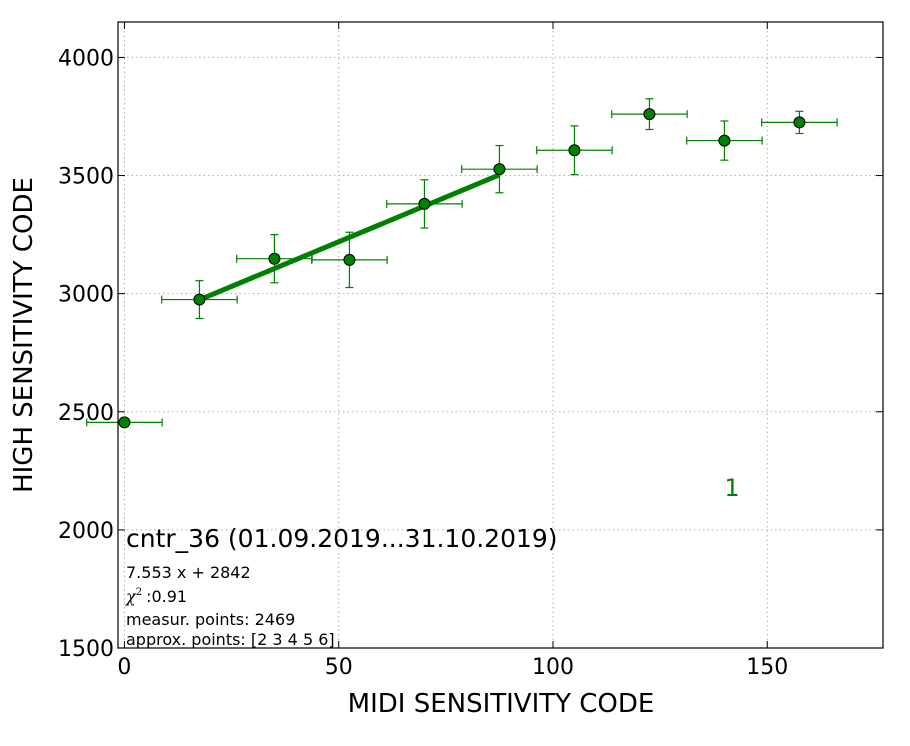  What do you see at coordinates (501, 704) in the screenshot?
I see `x-axis-label: MIDI SENSITIVITY CODE` at bounding box center [501, 704].